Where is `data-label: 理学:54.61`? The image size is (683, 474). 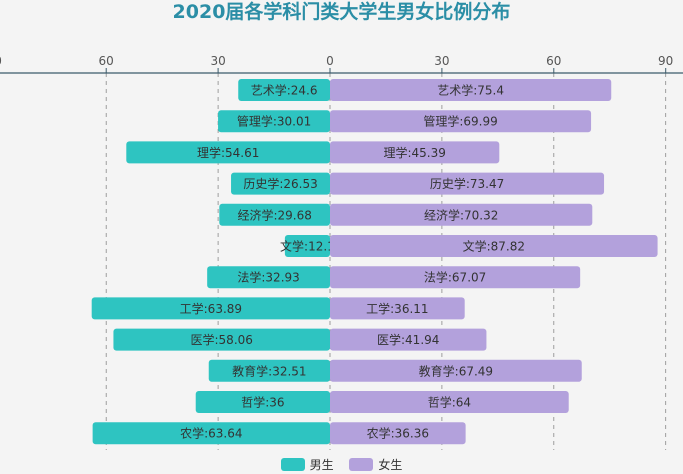 data-label: 理学:54.61 is located at coordinates (228, 152).